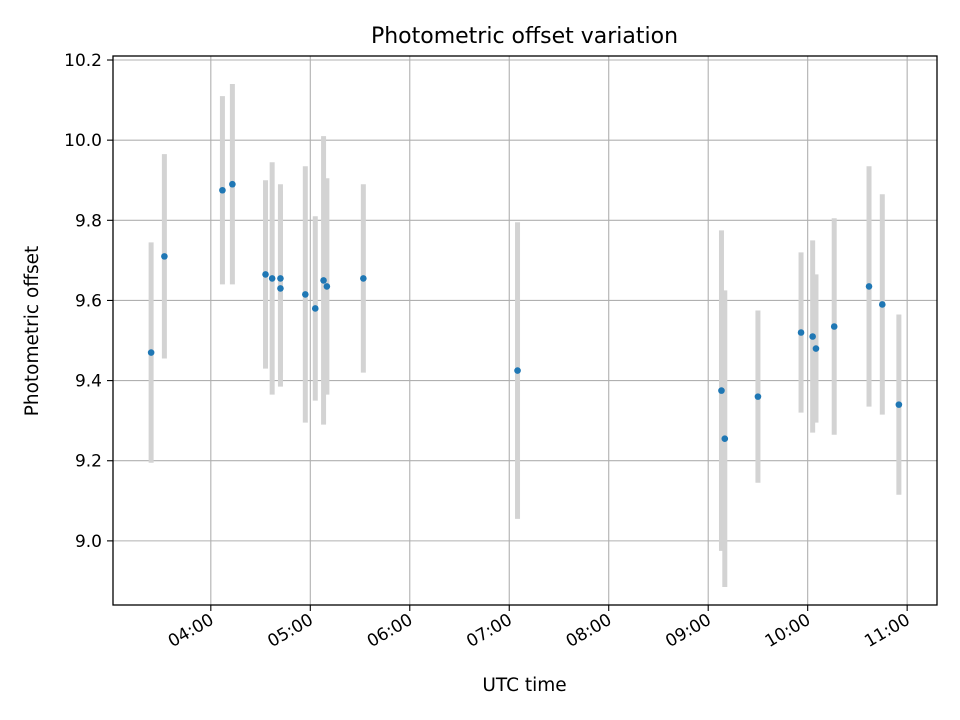 This screenshot has height=720, width=960. Describe the element at coordinates (524, 685) in the screenshot. I see `x-axis-label: UTC time` at that location.